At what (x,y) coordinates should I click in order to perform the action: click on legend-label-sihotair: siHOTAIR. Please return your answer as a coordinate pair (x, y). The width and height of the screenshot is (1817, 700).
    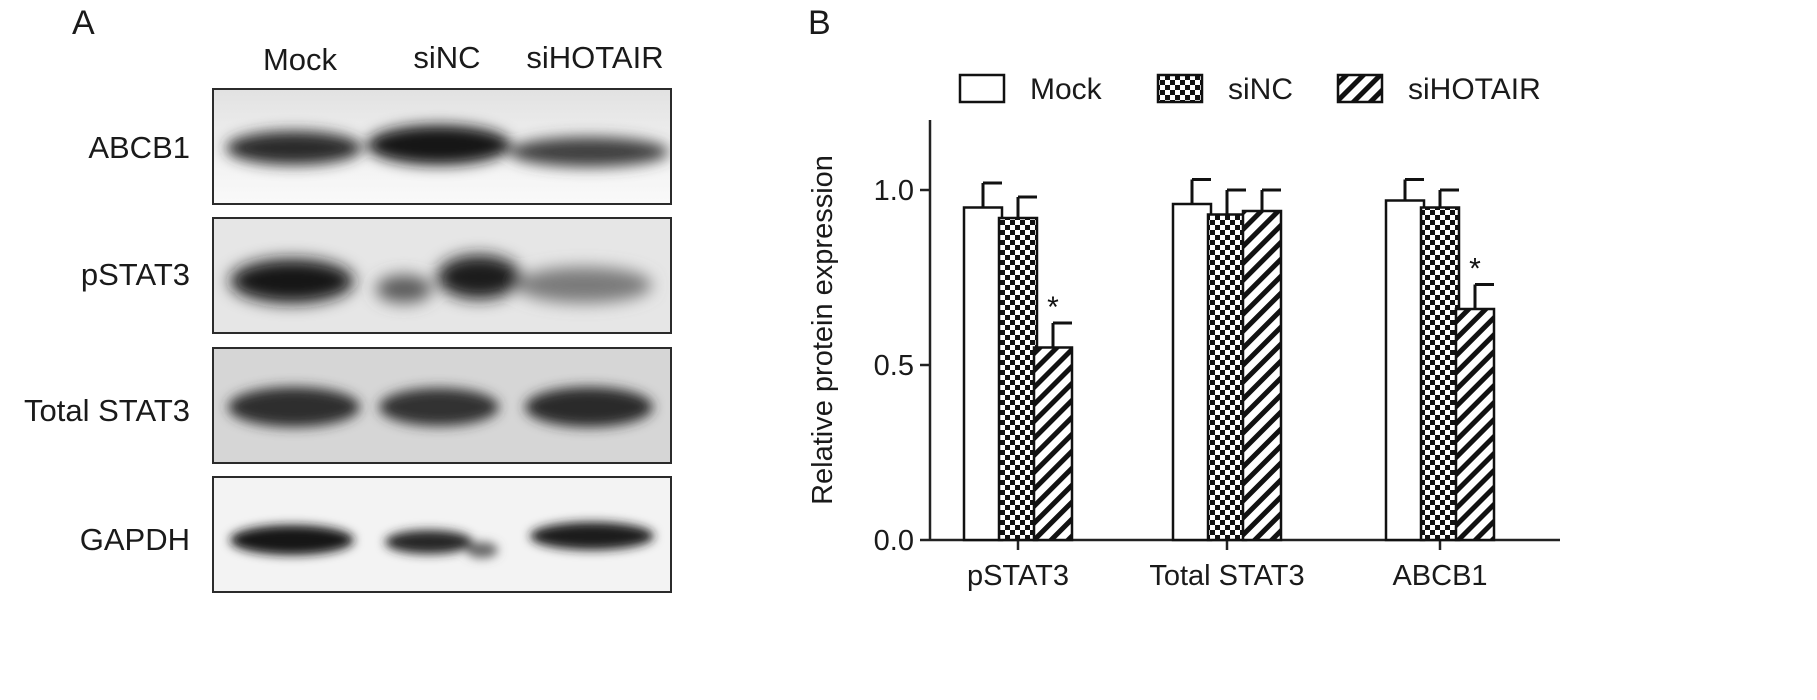
    Looking at the image, I should click on (1474, 89).